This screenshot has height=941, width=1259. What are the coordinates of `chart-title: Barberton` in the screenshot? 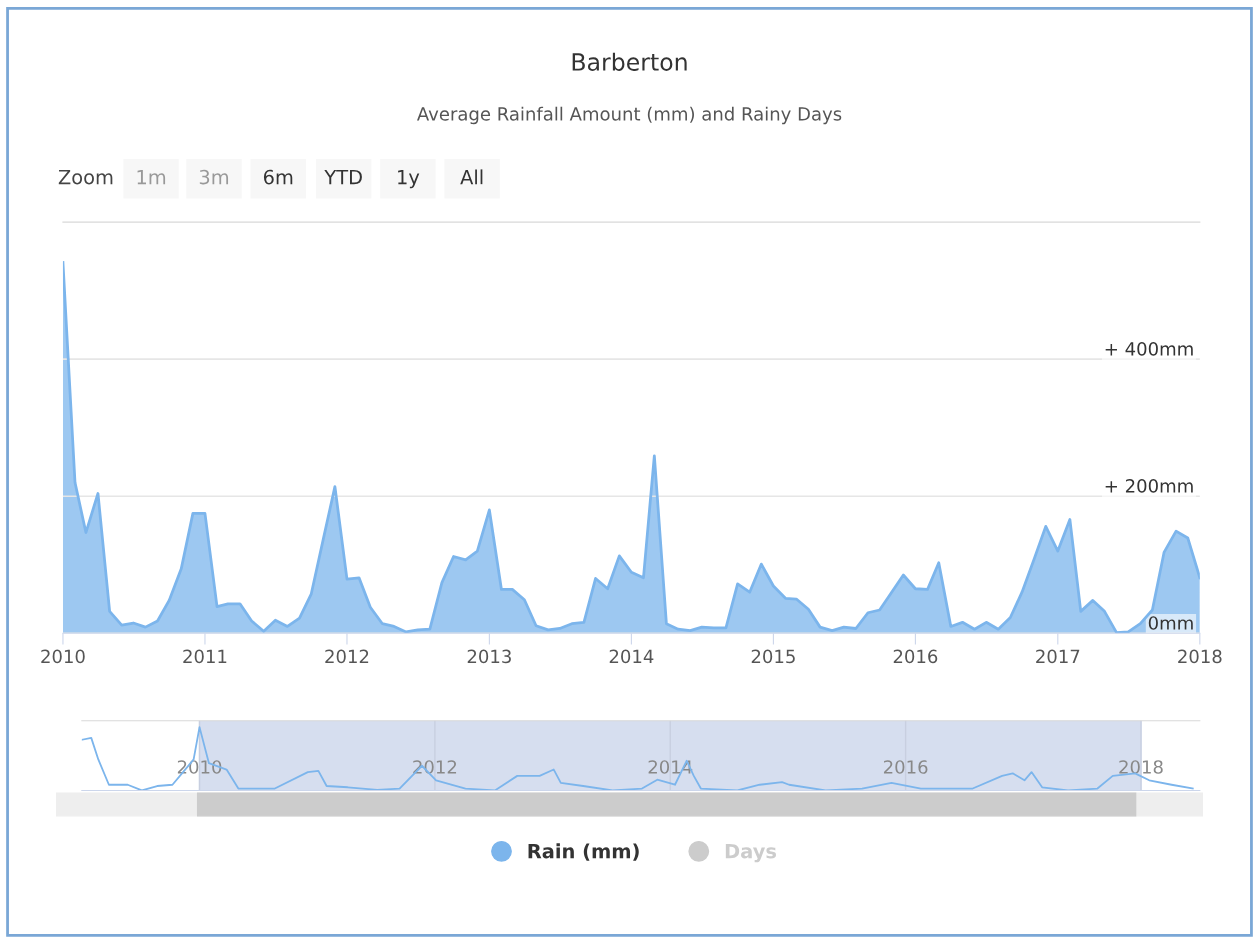 It's located at (629, 61).